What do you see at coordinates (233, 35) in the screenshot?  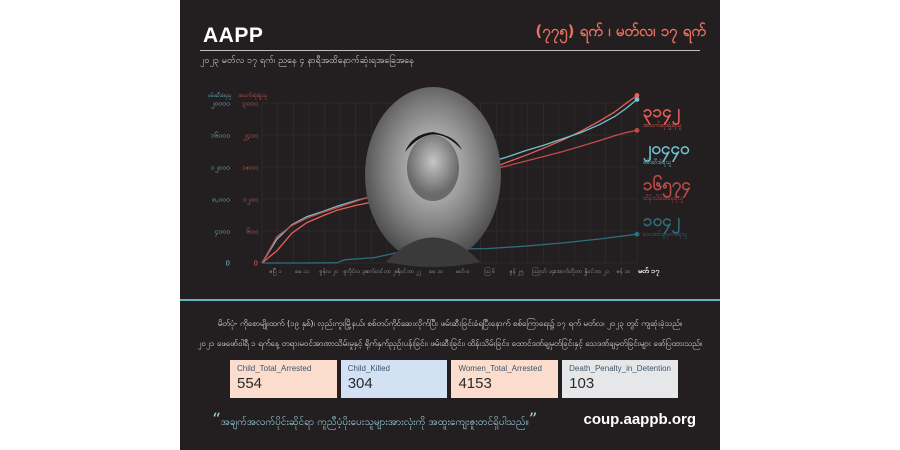 I see `brand-logo: AAPP` at bounding box center [233, 35].